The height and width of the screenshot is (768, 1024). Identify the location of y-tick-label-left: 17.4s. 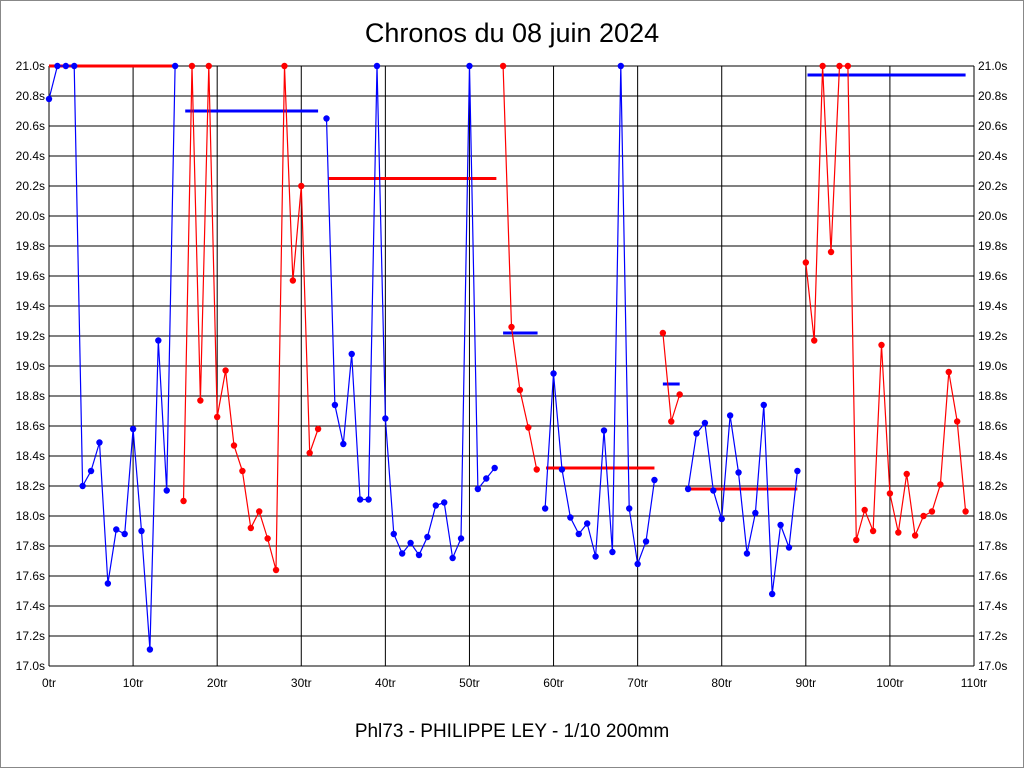
(30, 606).